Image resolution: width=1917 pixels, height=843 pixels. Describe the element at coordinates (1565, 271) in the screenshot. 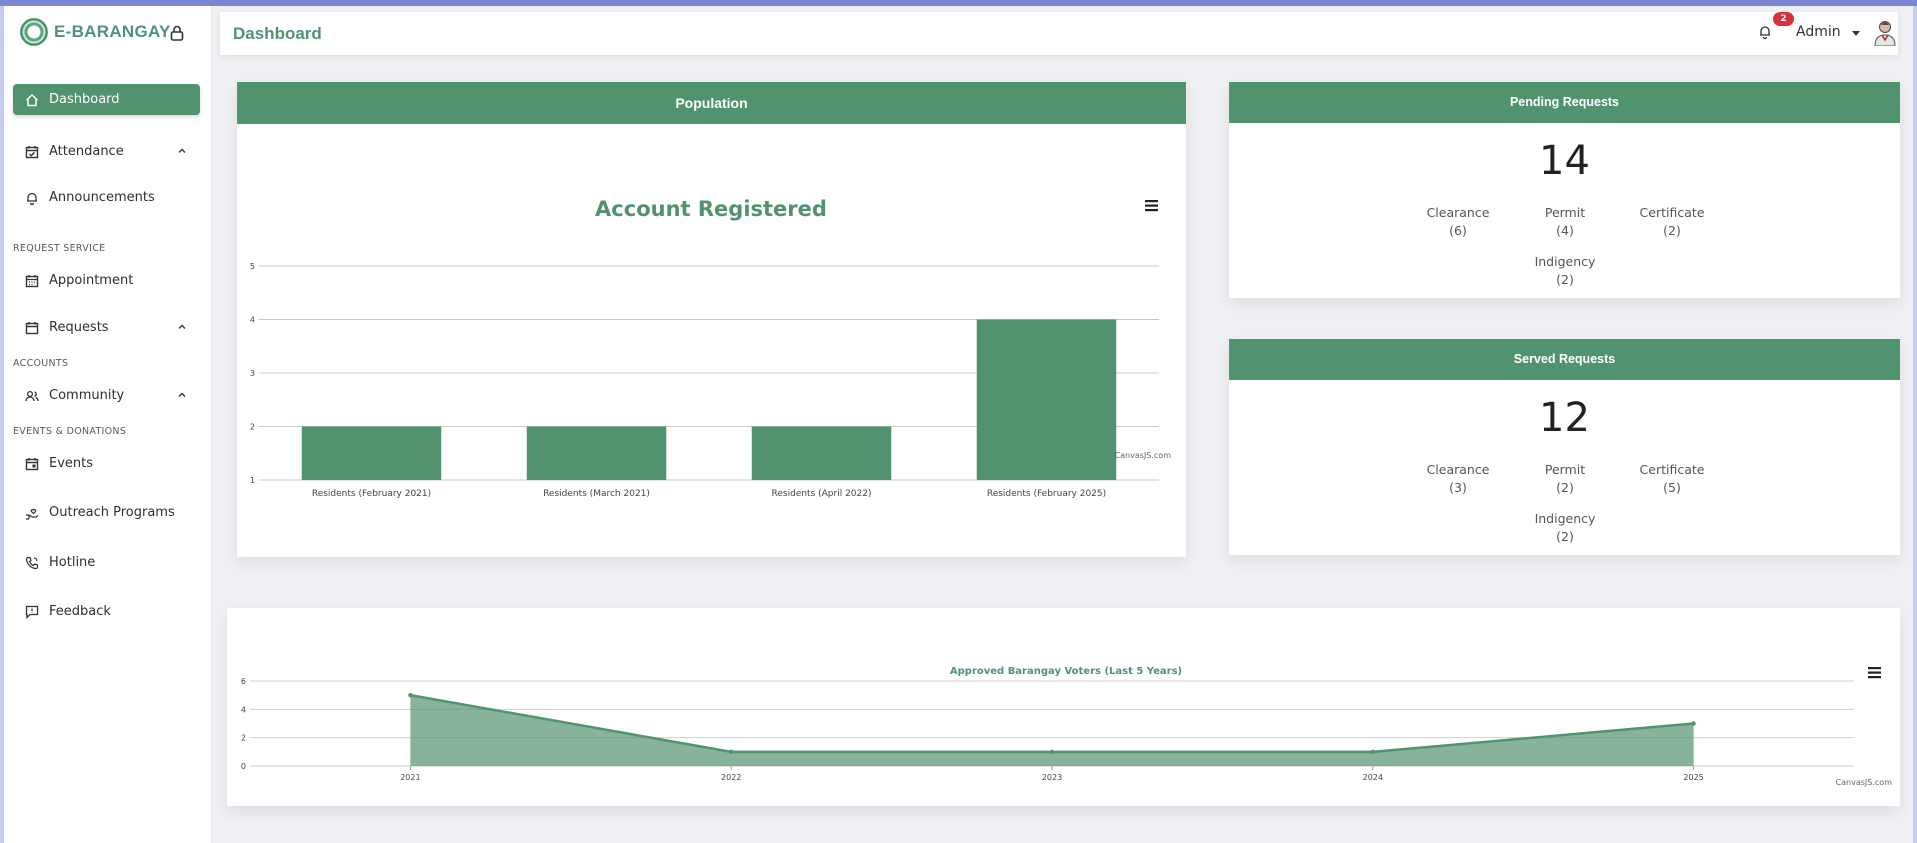

I see `pending-indigency: Indigency (2)` at that location.